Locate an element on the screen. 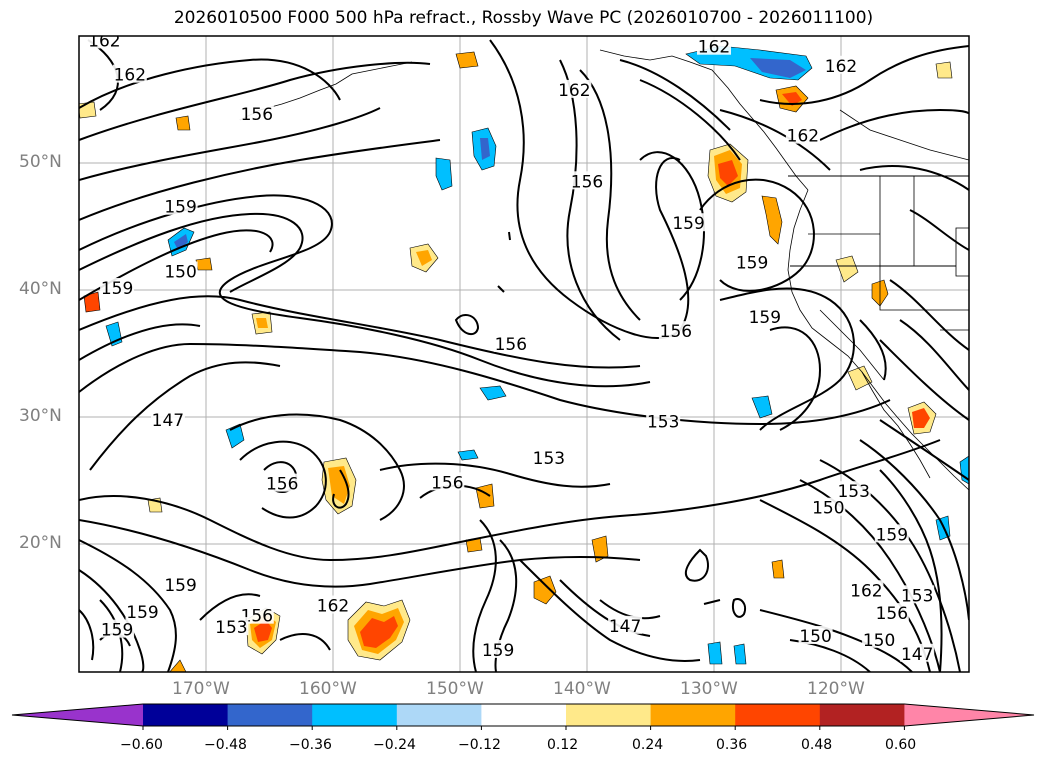 The height and width of the screenshot is (765, 1047). lon-label-130w: 130°W is located at coordinates (709, 689).